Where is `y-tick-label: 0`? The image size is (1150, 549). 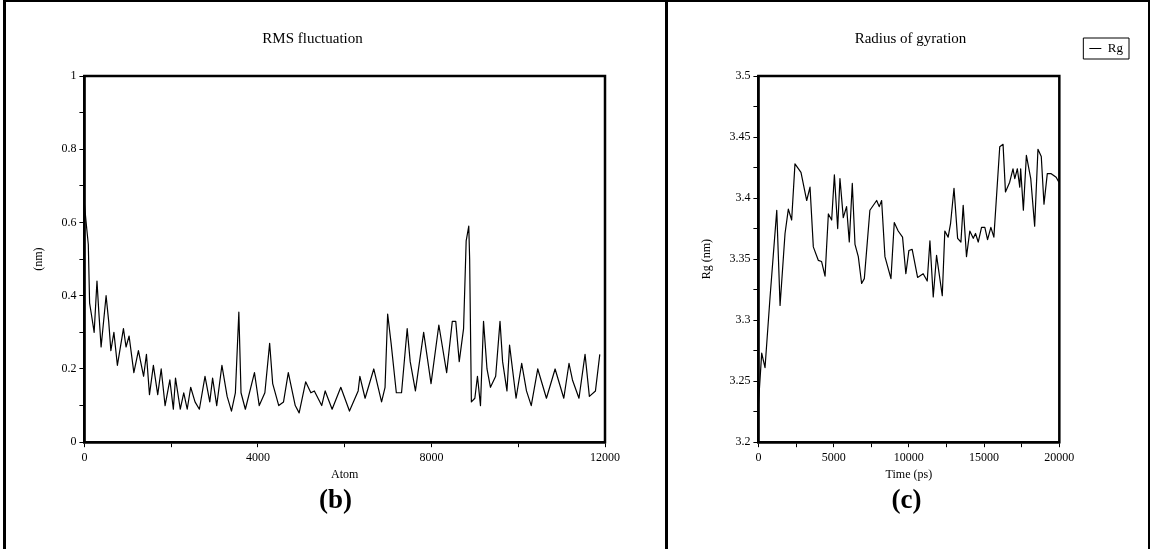
y-tick-label: 0 is located at coordinates (73, 441).